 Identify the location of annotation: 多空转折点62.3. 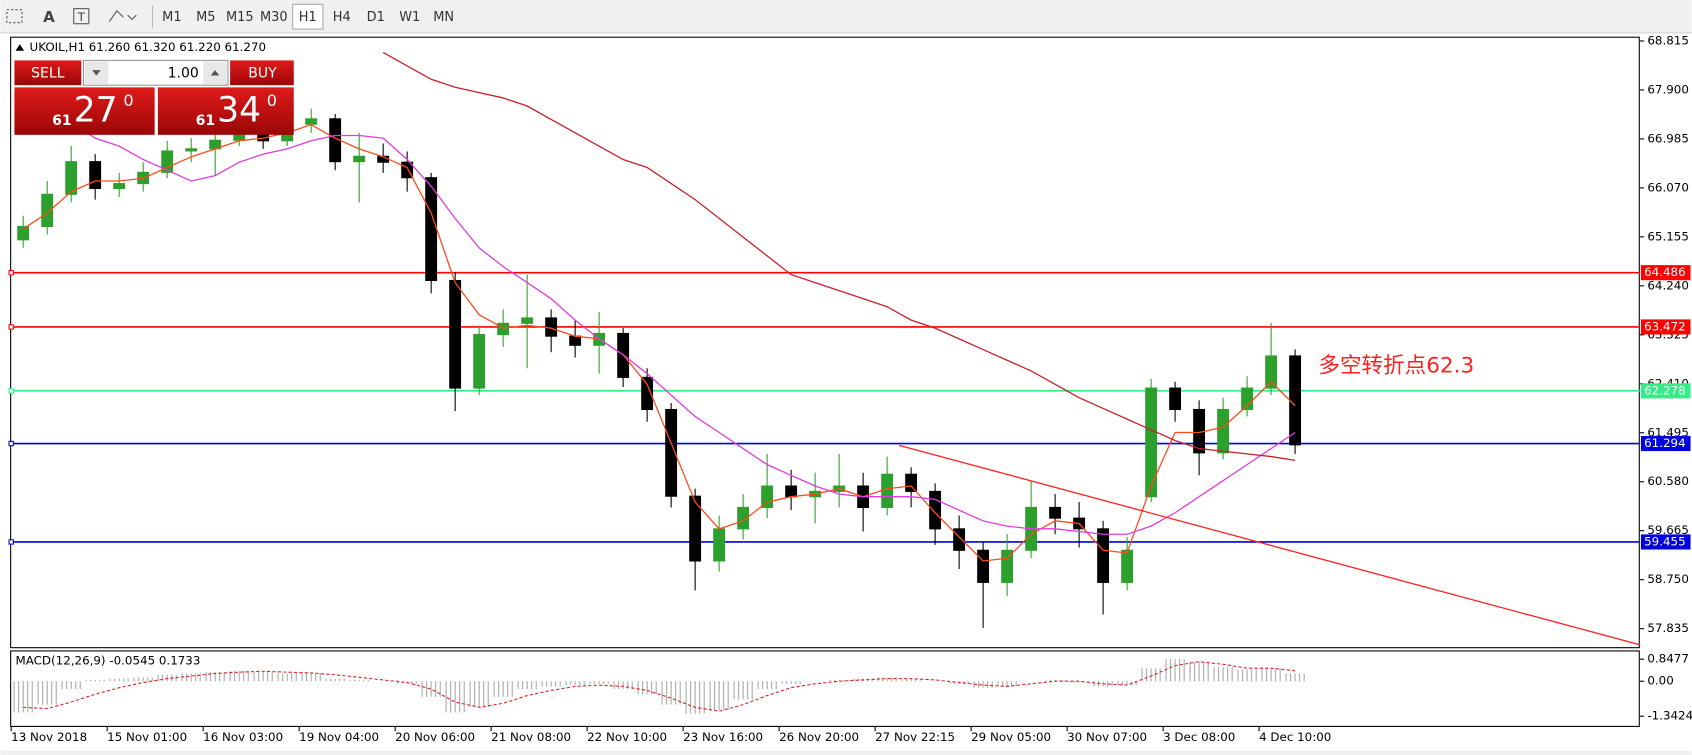
(1396, 366).